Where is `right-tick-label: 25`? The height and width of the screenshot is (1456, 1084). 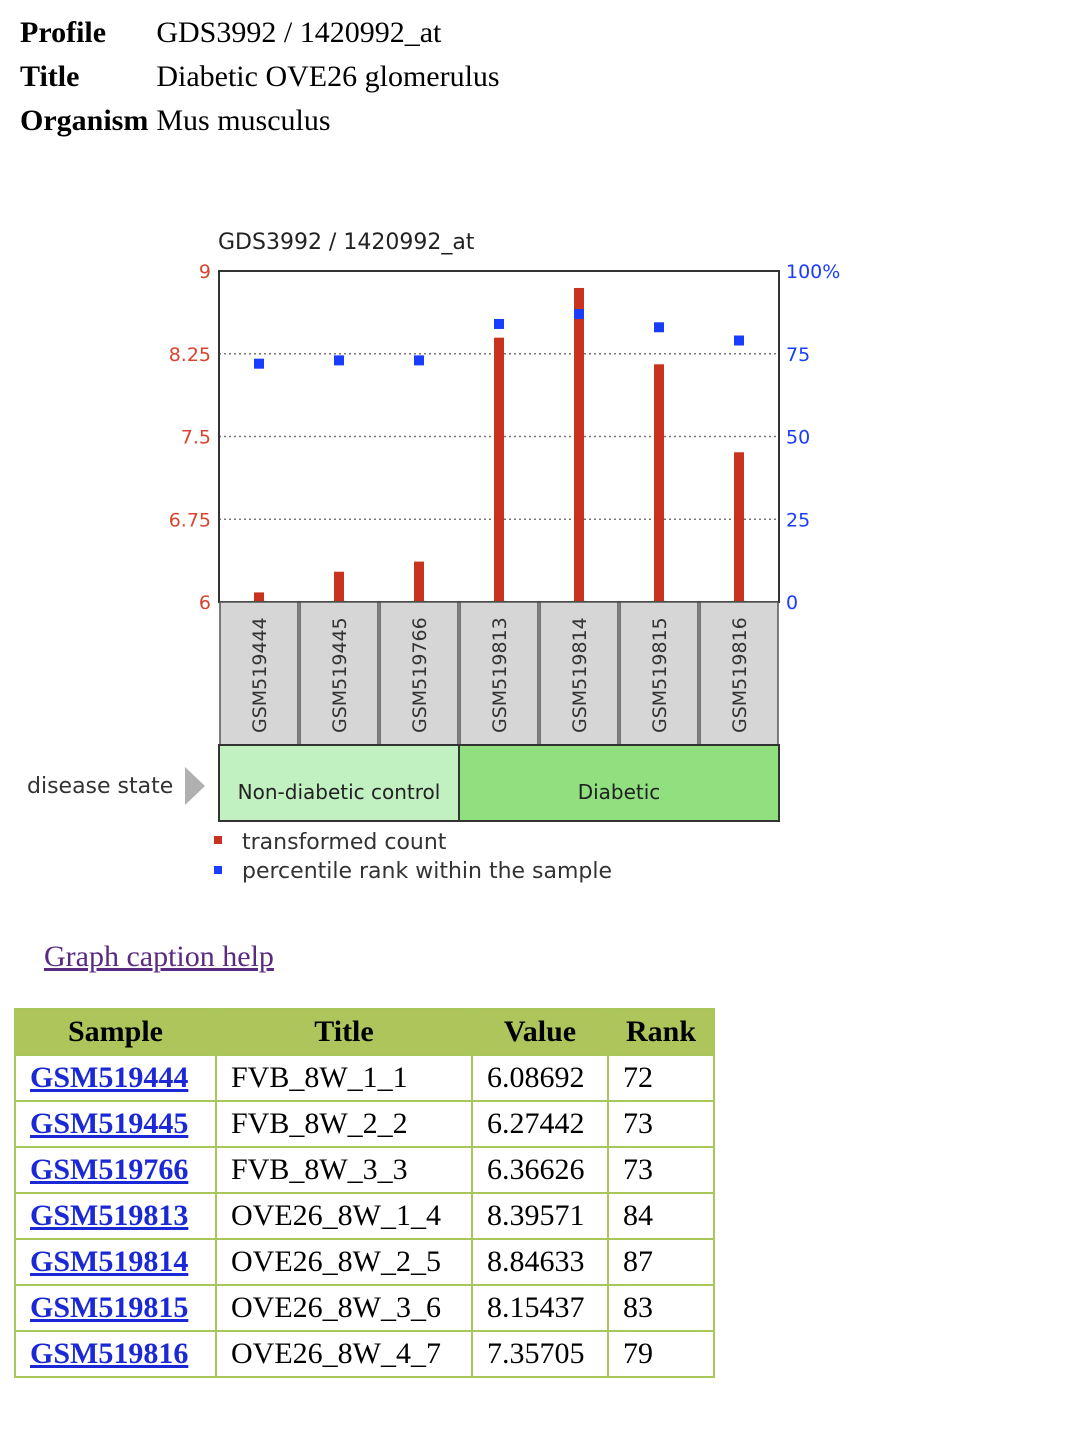 right-tick-label: 25 is located at coordinates (798, 520).